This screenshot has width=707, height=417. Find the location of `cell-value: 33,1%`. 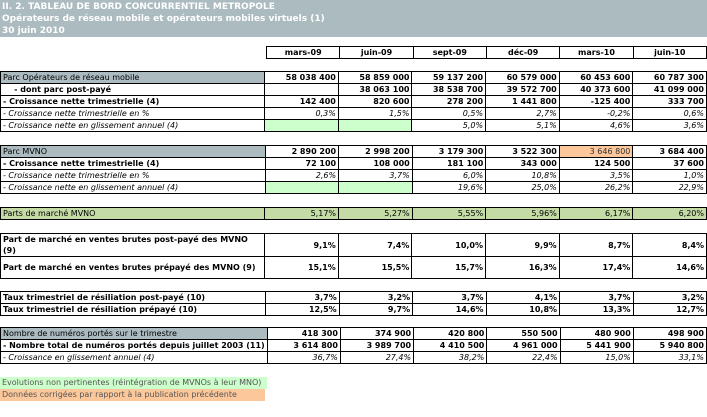

cell-value: 33,1% is located at coordinates (669, 357).